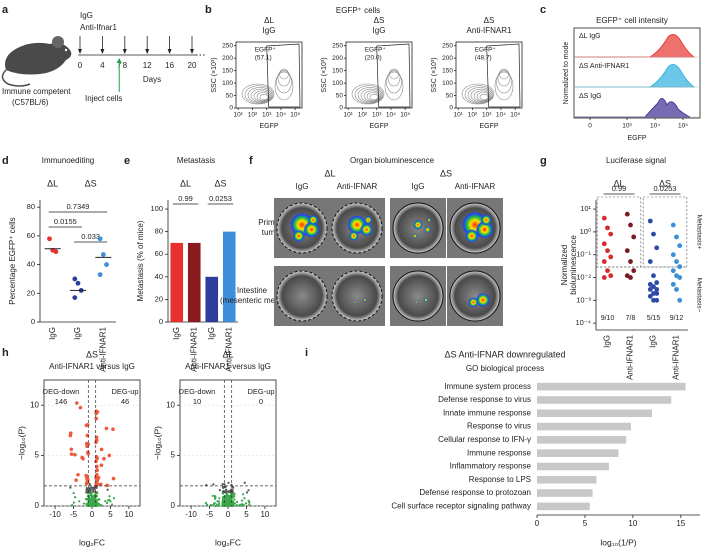 Image resolution: width=706 pixels, height=553 pixels. Describe the element at coordinates (491, 466) in the screenshot. I see `category-label: Inflammatory response` at that location.